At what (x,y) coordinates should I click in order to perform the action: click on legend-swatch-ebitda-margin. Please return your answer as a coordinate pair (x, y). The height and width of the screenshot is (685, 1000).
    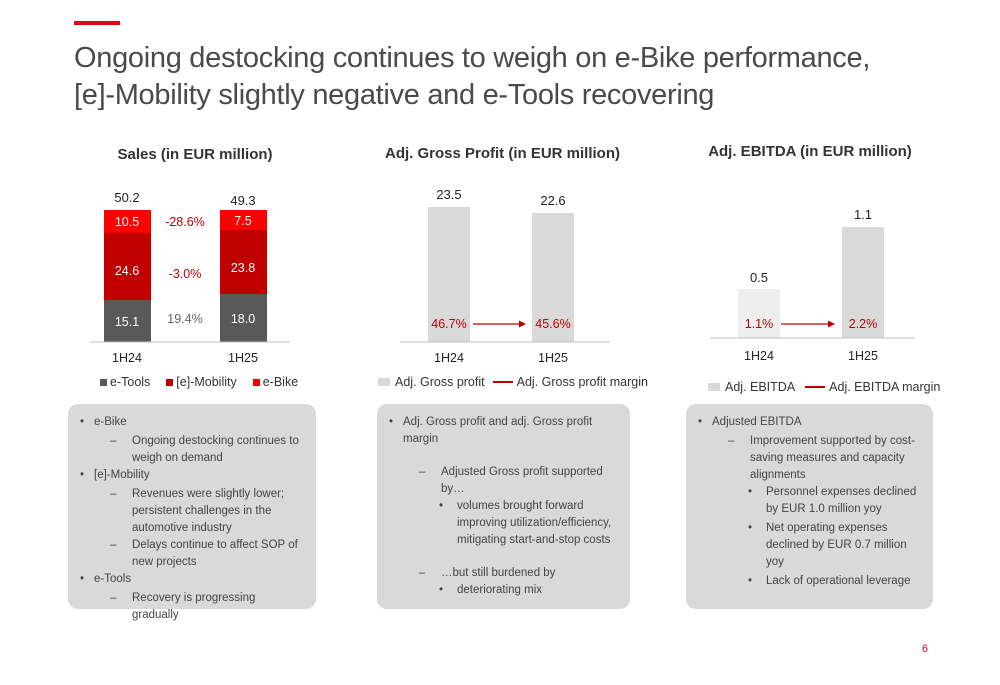
    Looking at the image, I should click on (815, 387).